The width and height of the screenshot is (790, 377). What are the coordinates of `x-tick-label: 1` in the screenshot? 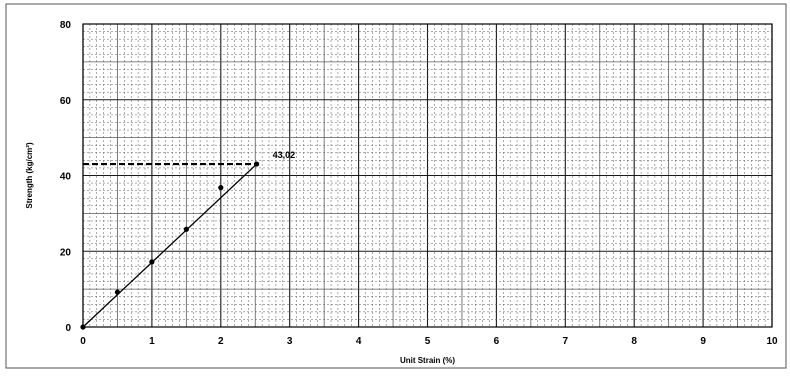 It's located at (152, 341).